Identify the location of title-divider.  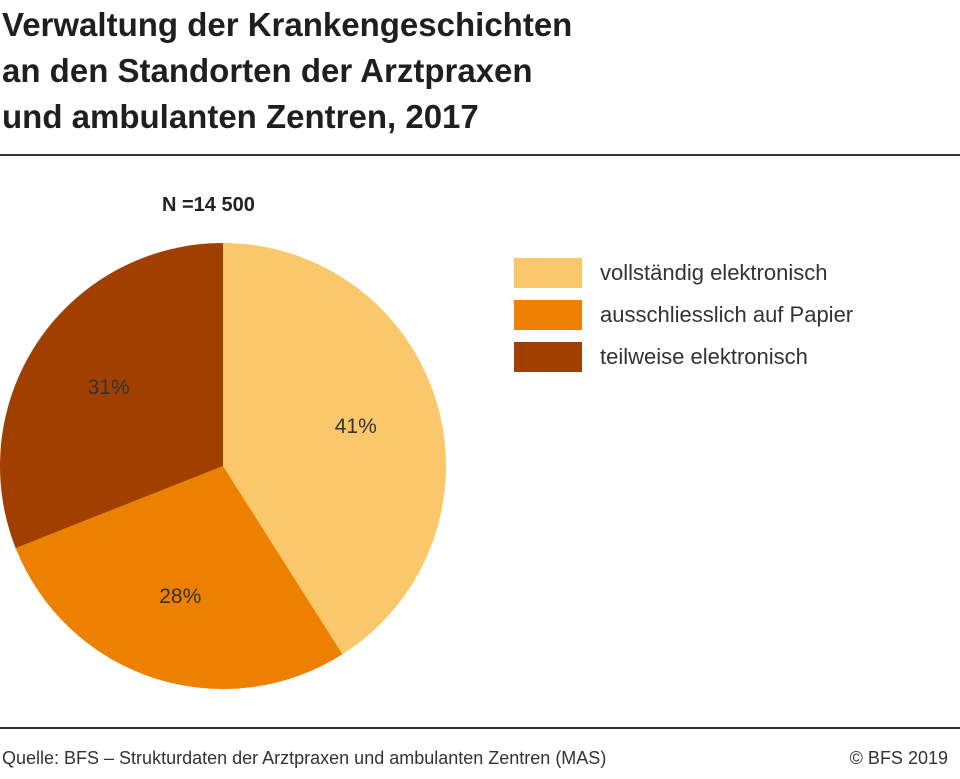
(480, 155).